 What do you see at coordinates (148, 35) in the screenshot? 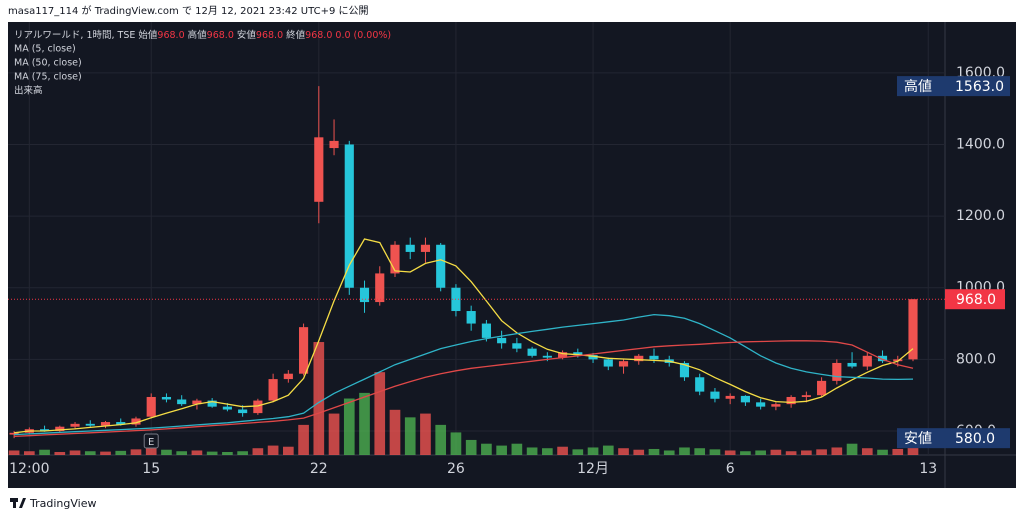
I see `field-label: 始値` at bounding box center [148, 35].